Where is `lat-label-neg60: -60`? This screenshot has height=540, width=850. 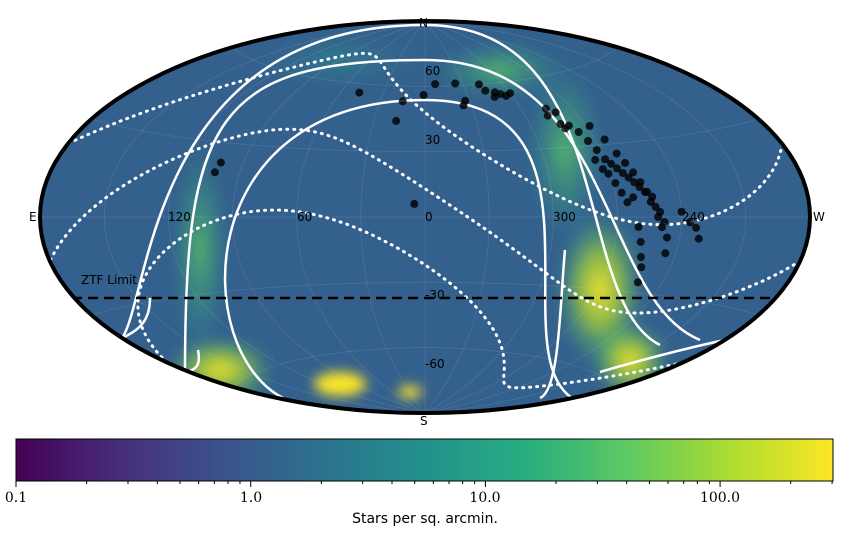 lat-label-neg60: -60 is located at coordinates (435, 364).